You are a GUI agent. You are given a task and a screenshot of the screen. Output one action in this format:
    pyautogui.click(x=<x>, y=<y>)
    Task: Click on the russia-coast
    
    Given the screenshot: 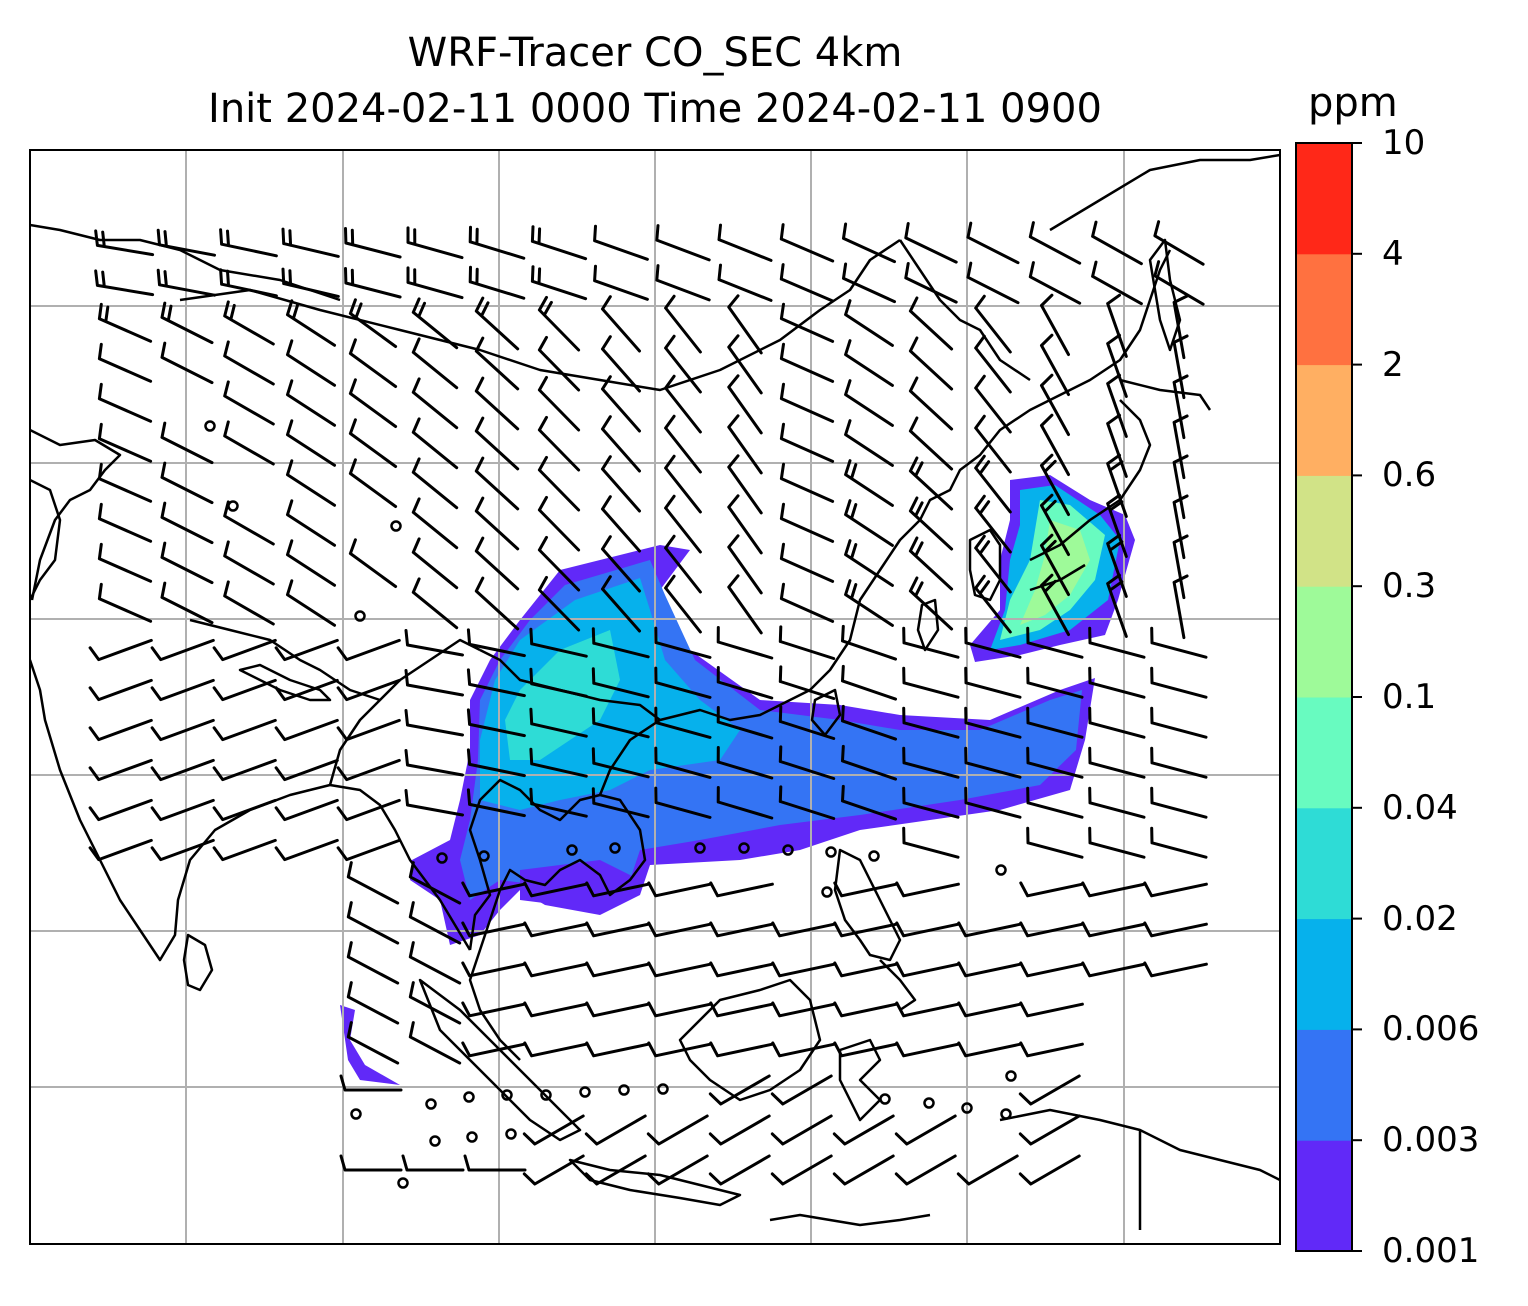 What is the action you would take?
    pyautogui.click(x=1164, y=282)
    